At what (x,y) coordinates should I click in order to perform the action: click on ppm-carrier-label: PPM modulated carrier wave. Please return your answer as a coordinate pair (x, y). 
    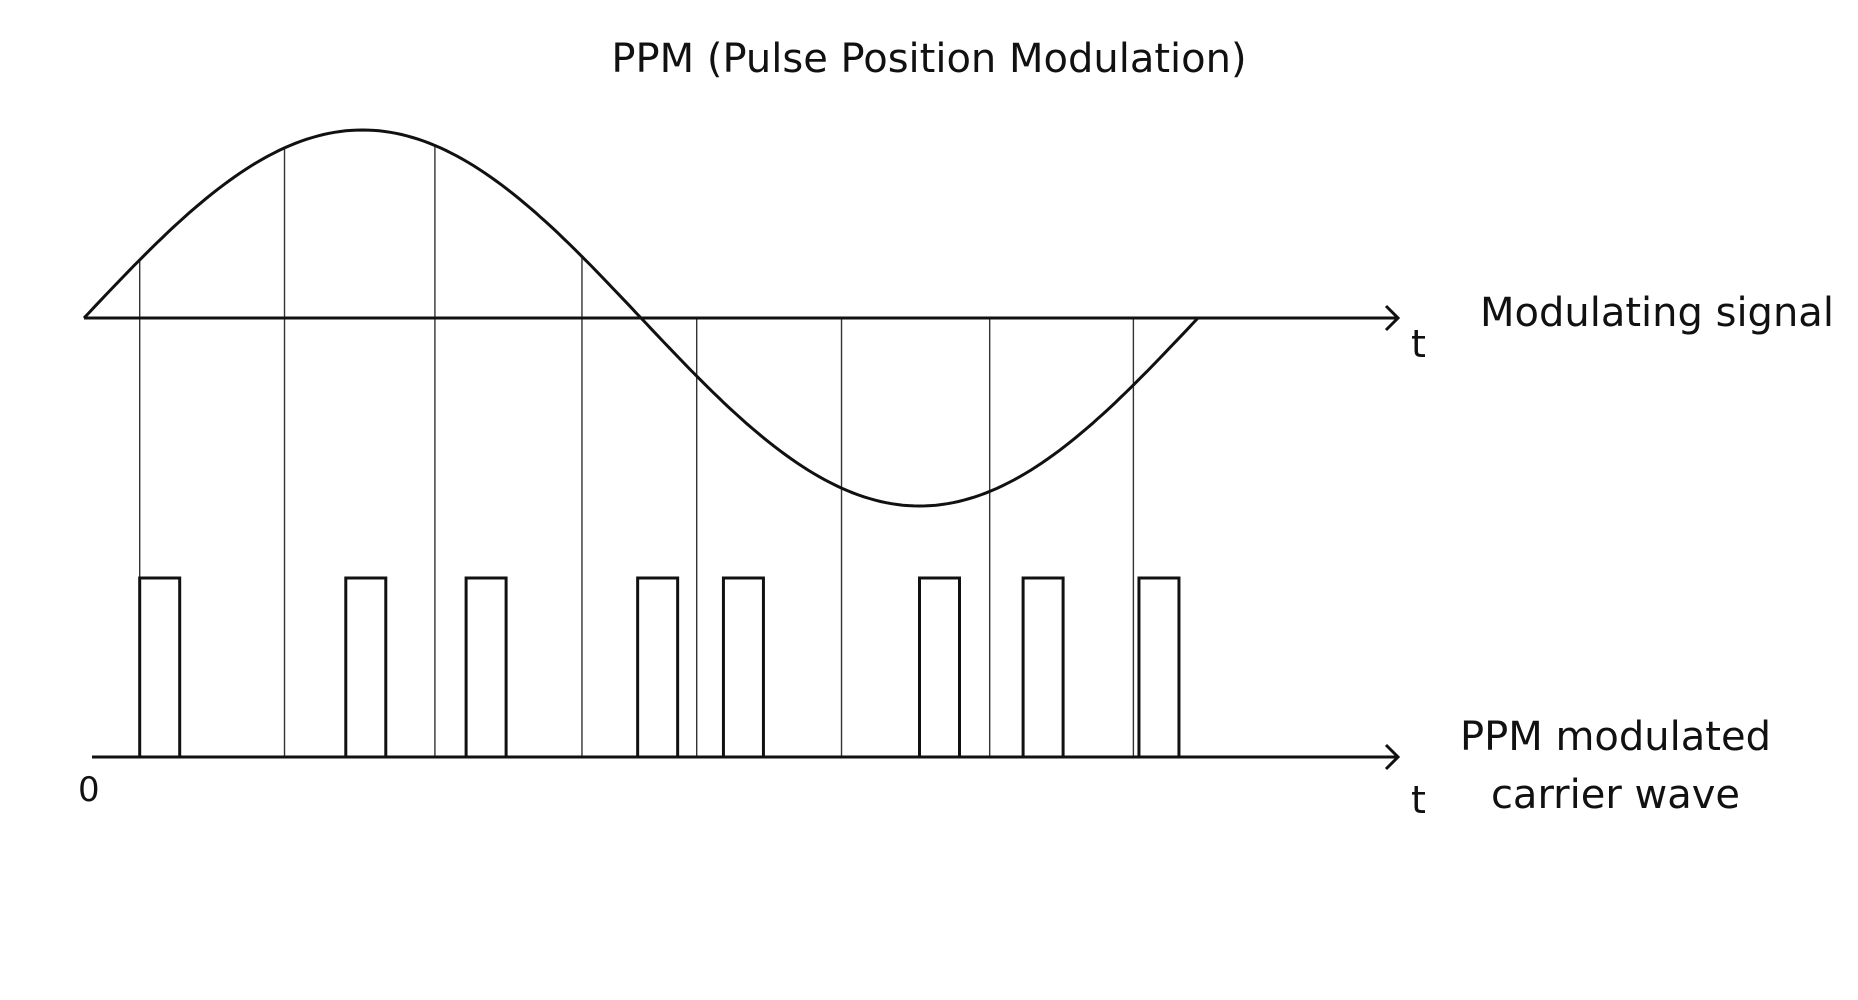
    Looking at the image, I should click on (1615, 766).